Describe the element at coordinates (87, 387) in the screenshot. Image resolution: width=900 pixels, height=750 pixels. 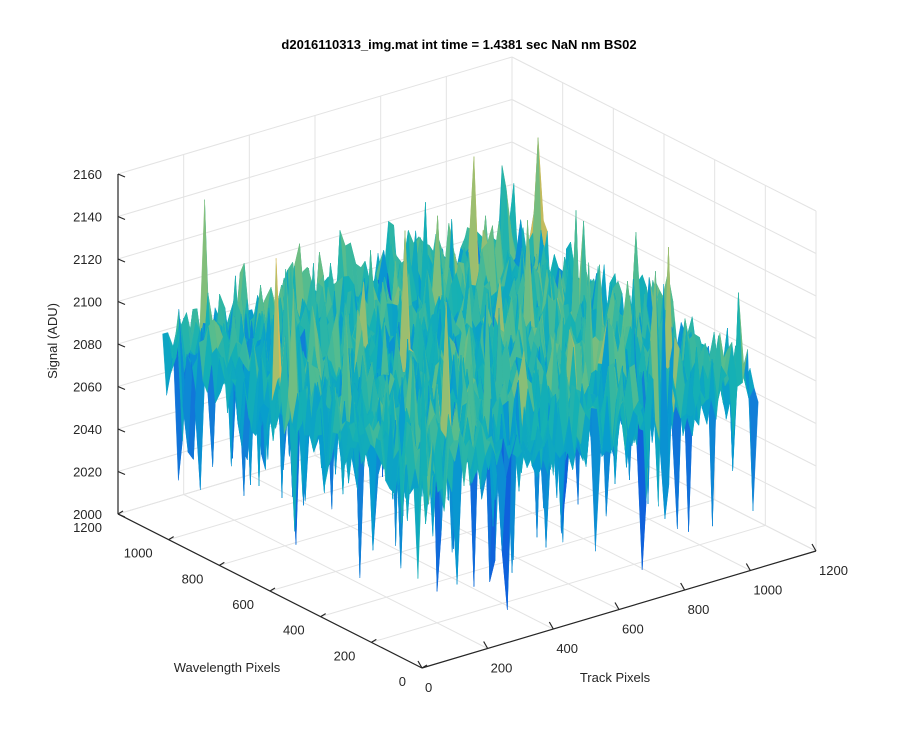
I see `z-tick-label: 2060` at that location.